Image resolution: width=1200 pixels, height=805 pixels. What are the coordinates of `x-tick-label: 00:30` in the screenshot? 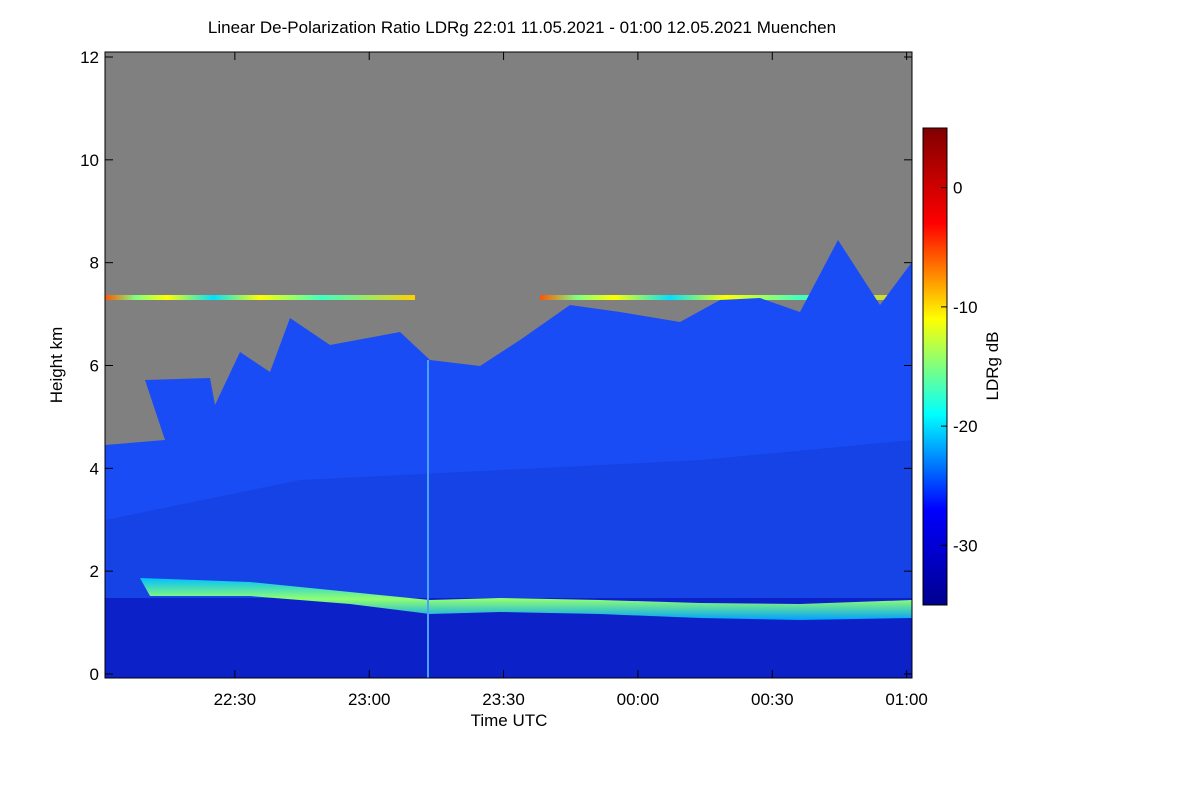 It's located at (772, 699).